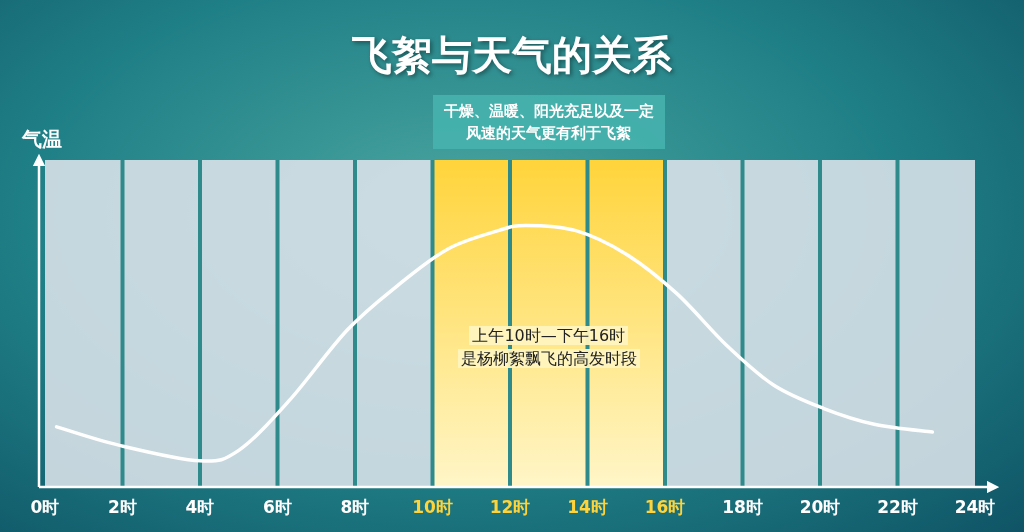  What do you see at coordinates (512, 55) in the screenshot?
I see `chart-title: 飞絮与天气的关系` at bounding box center [512, 55].